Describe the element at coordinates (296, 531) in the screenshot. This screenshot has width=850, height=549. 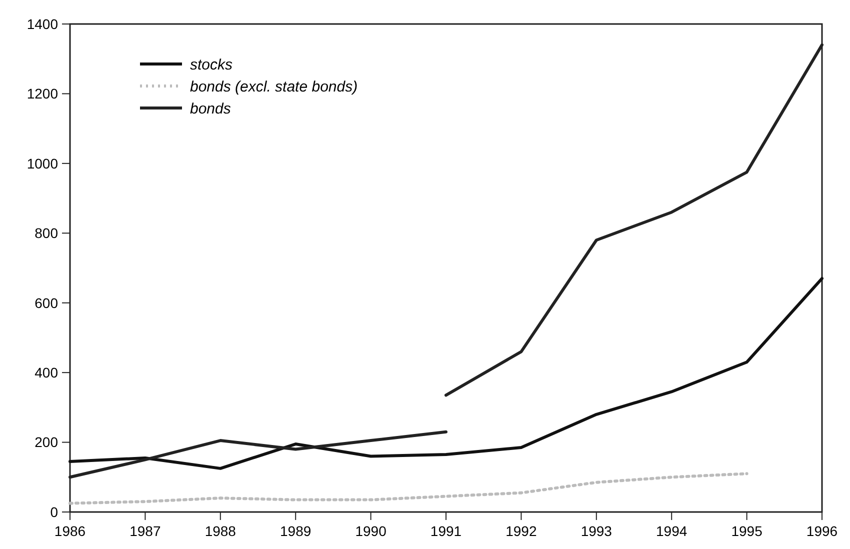
I see `x-tick-label: 1989` at that location.